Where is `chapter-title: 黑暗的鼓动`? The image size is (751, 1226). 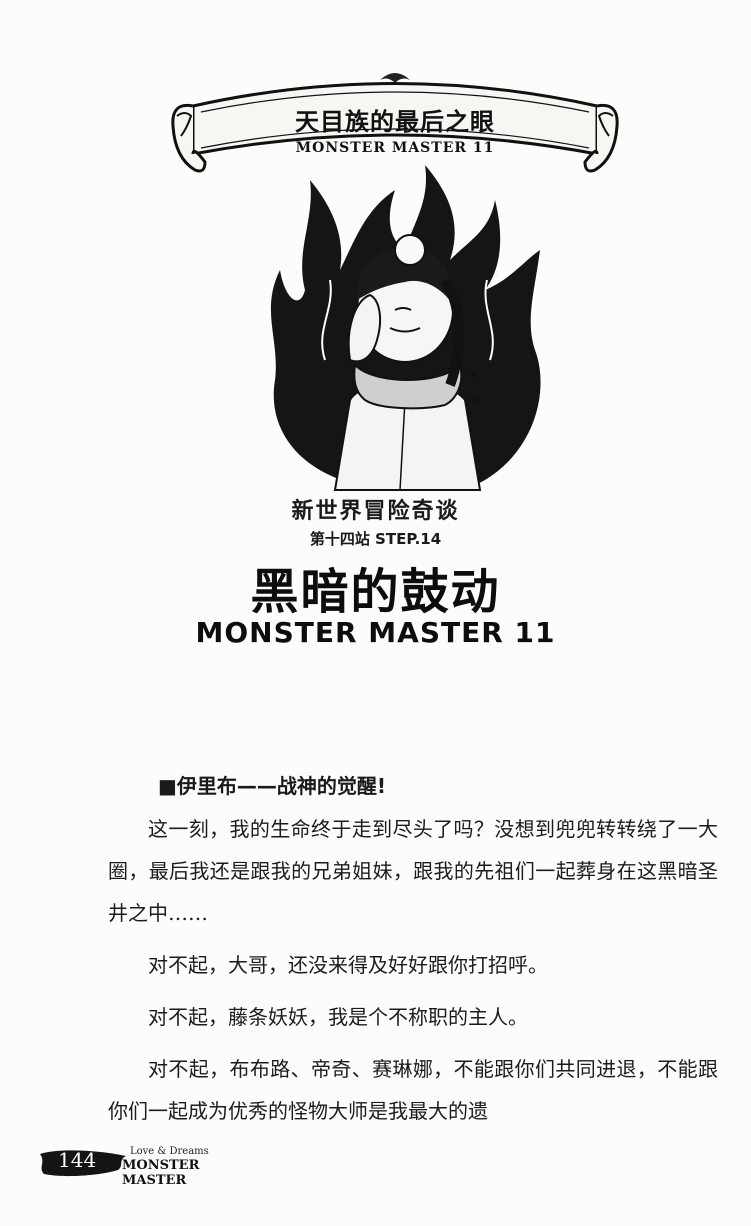 chapter-title: 黑暗的鼓动 is located at coordinates (375, 592).